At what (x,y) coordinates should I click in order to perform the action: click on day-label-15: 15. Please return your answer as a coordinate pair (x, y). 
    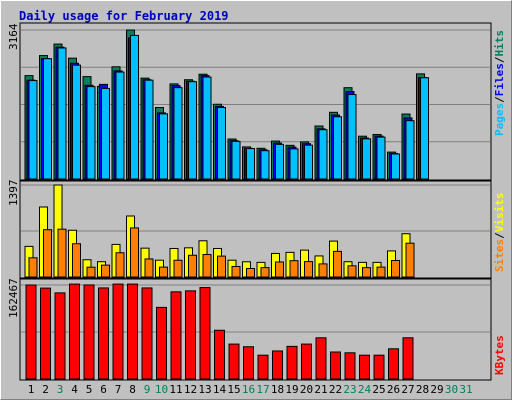
    Looking at the image, I should click on (233, 389).